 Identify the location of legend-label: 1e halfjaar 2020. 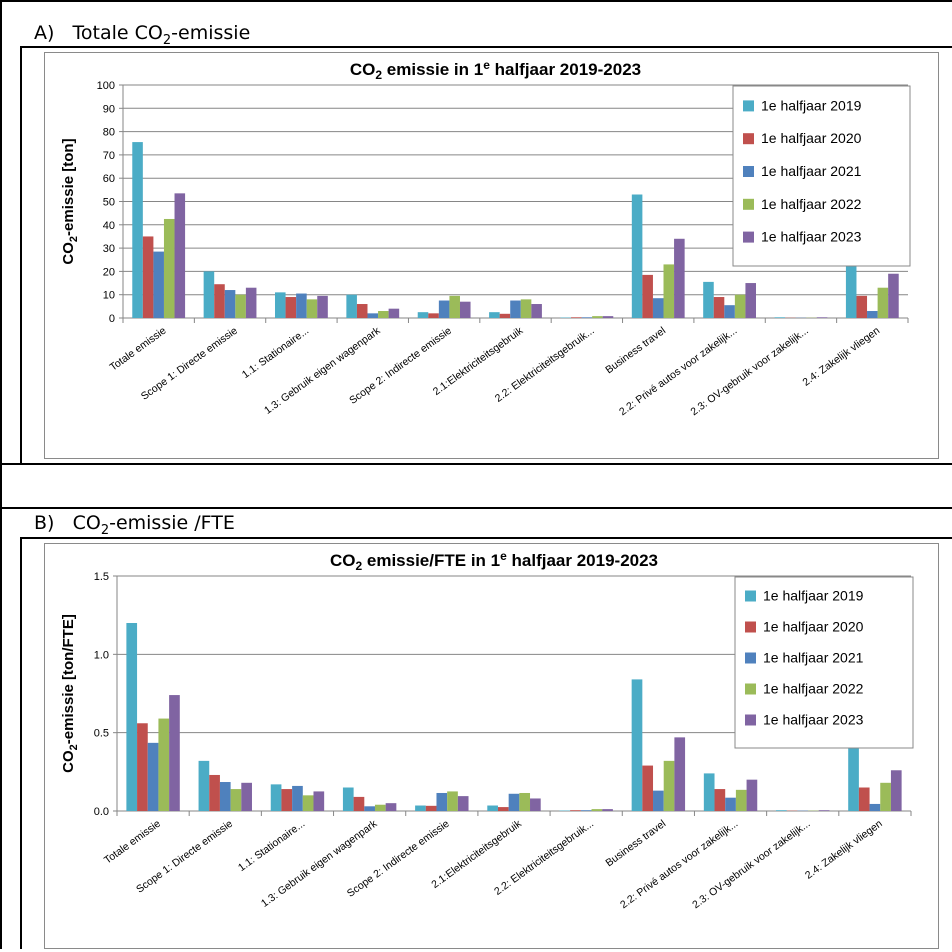
(811, 138).